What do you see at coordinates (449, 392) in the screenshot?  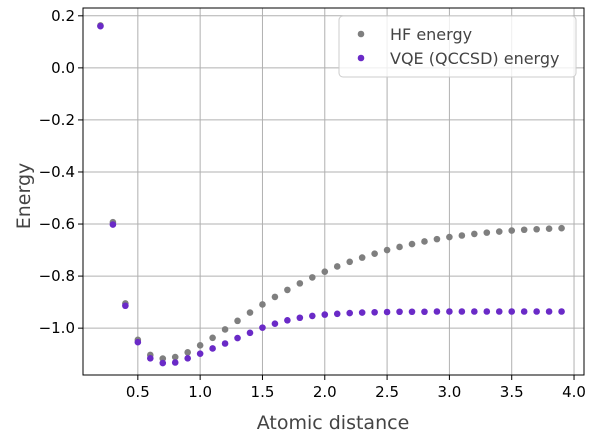 I see `x-tick-label: 3.0` at bounding box center [449, 392].